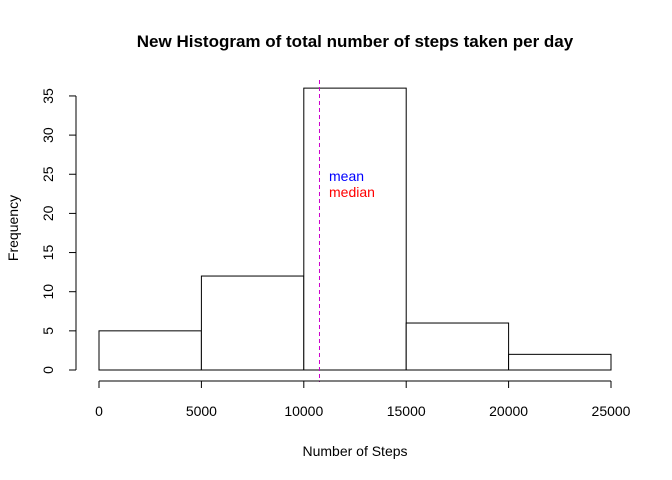 The width and height of the screenshot is (672, 480). I want to click on x-tick-label: 20000, so click(508, 411).